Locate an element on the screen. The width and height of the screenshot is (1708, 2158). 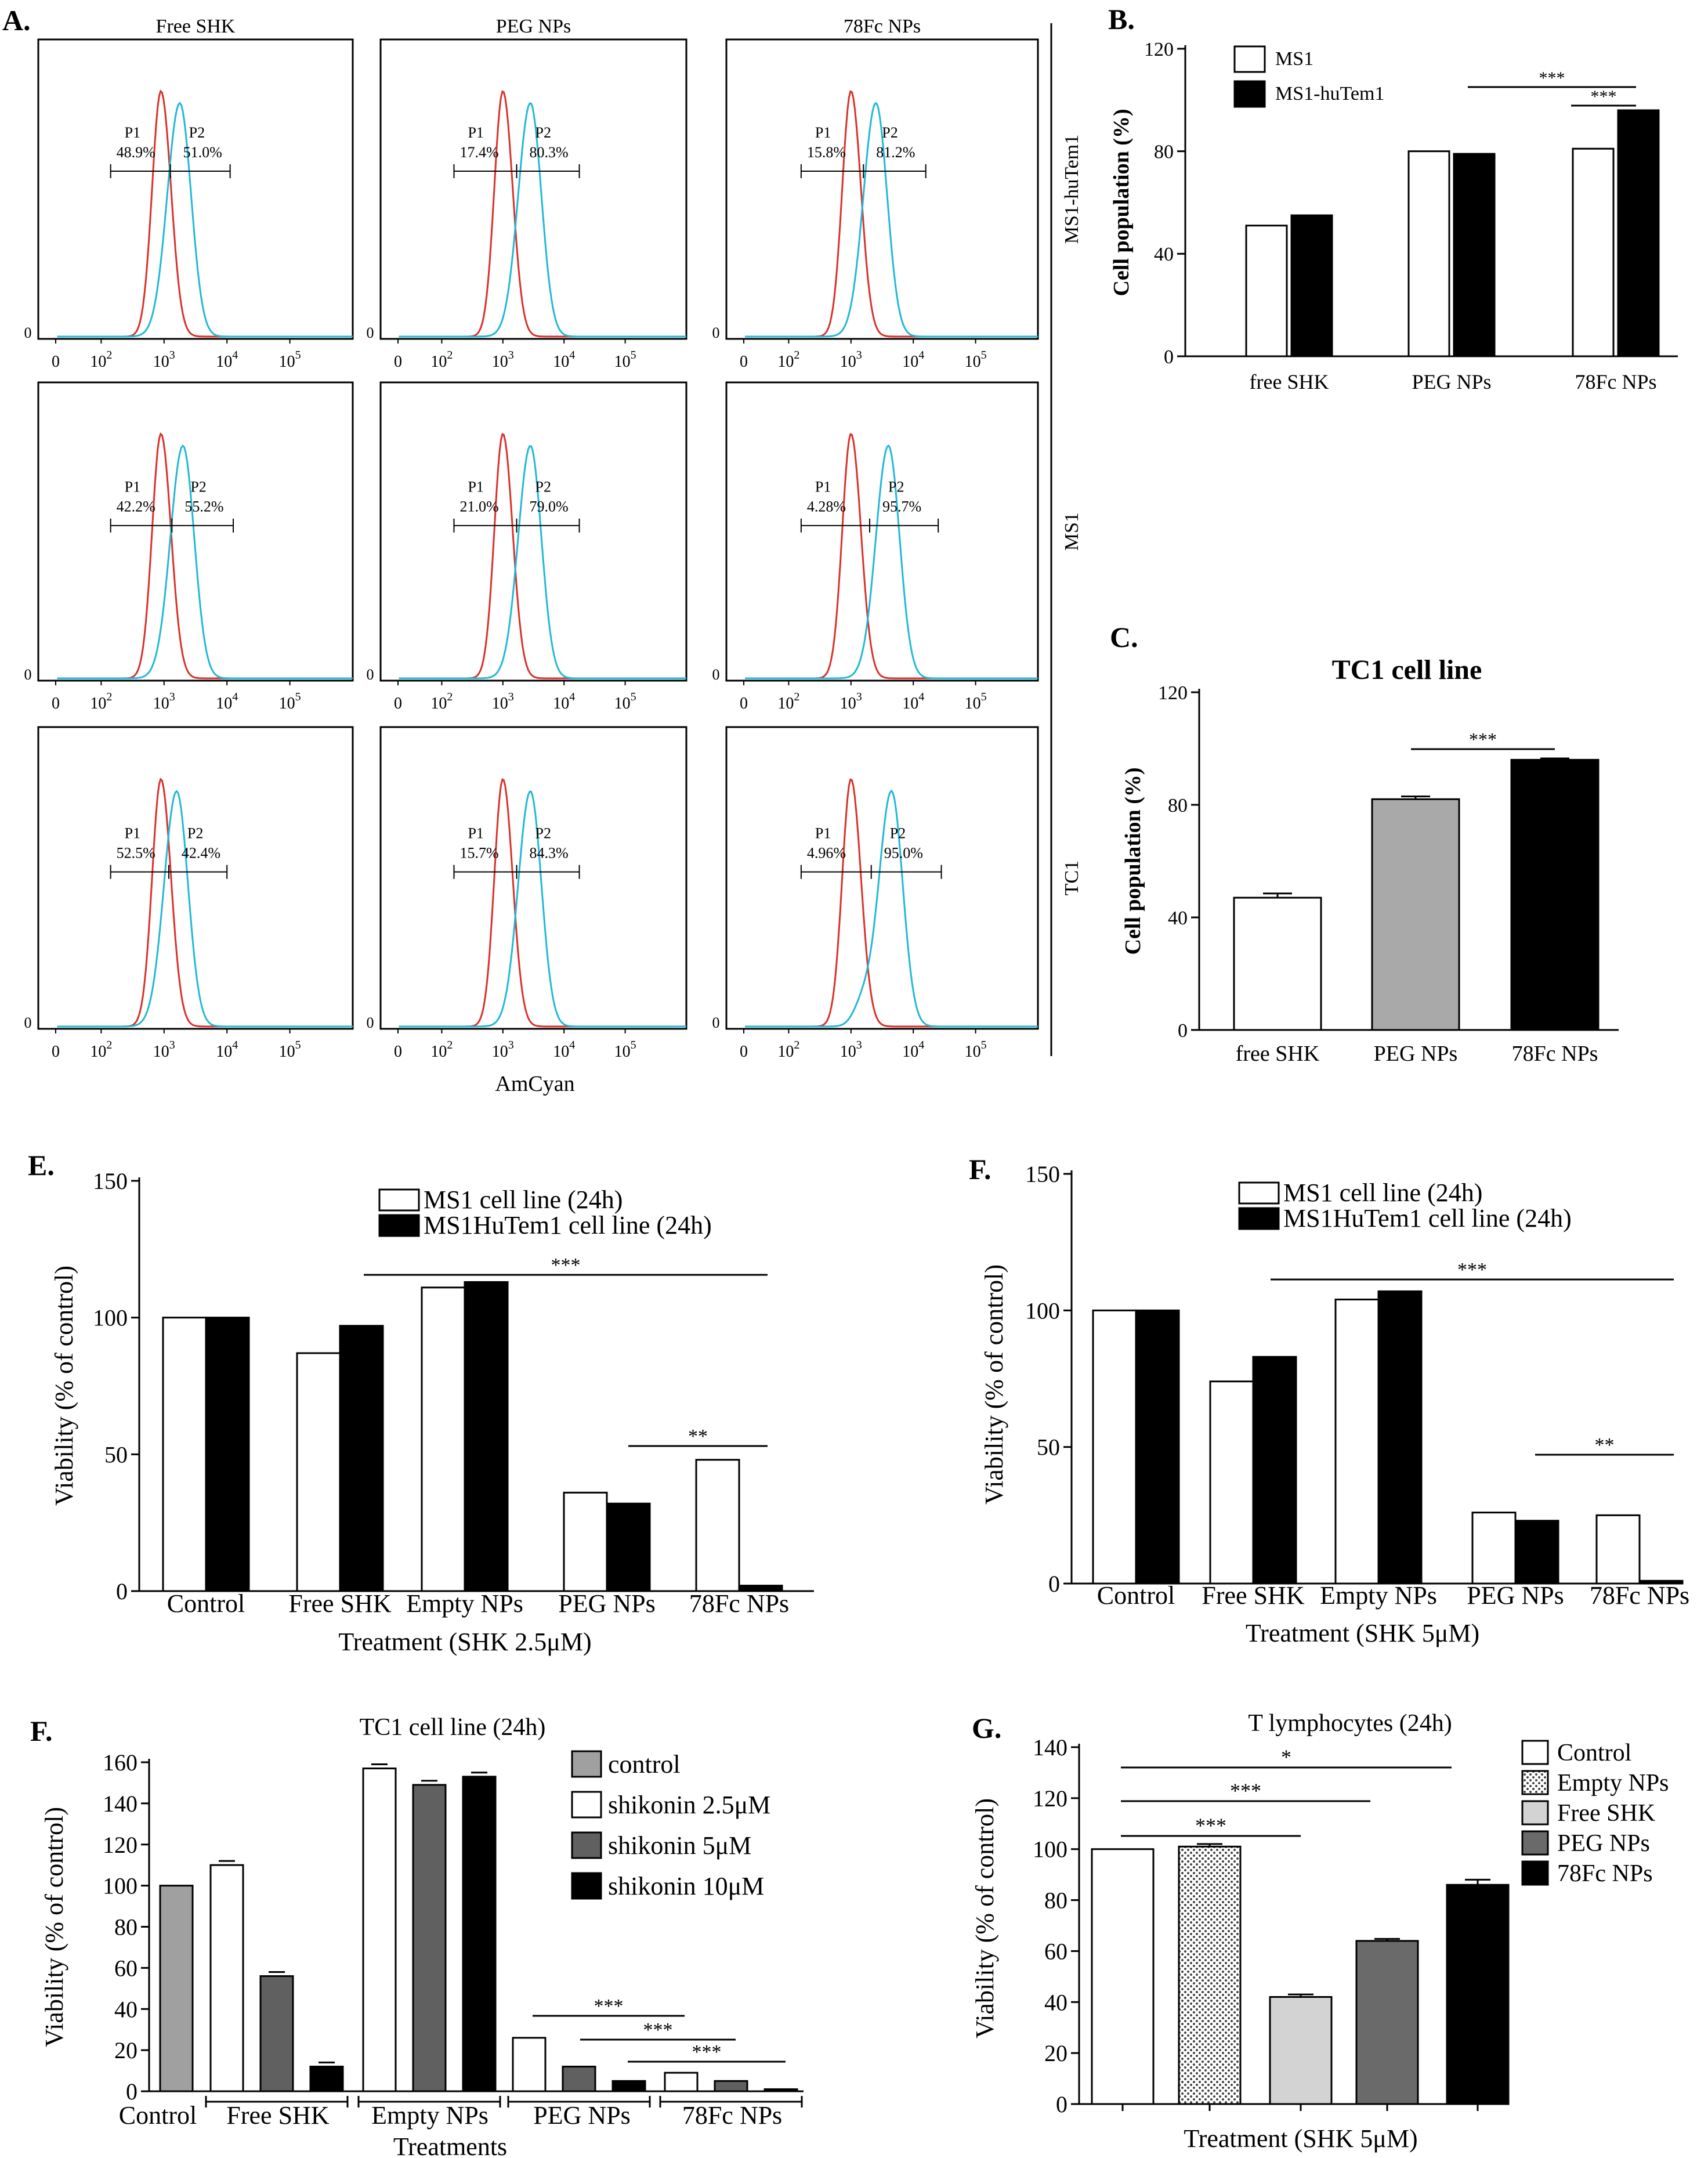
gate-percent: 95.7% is located at coordinates (901, 507).